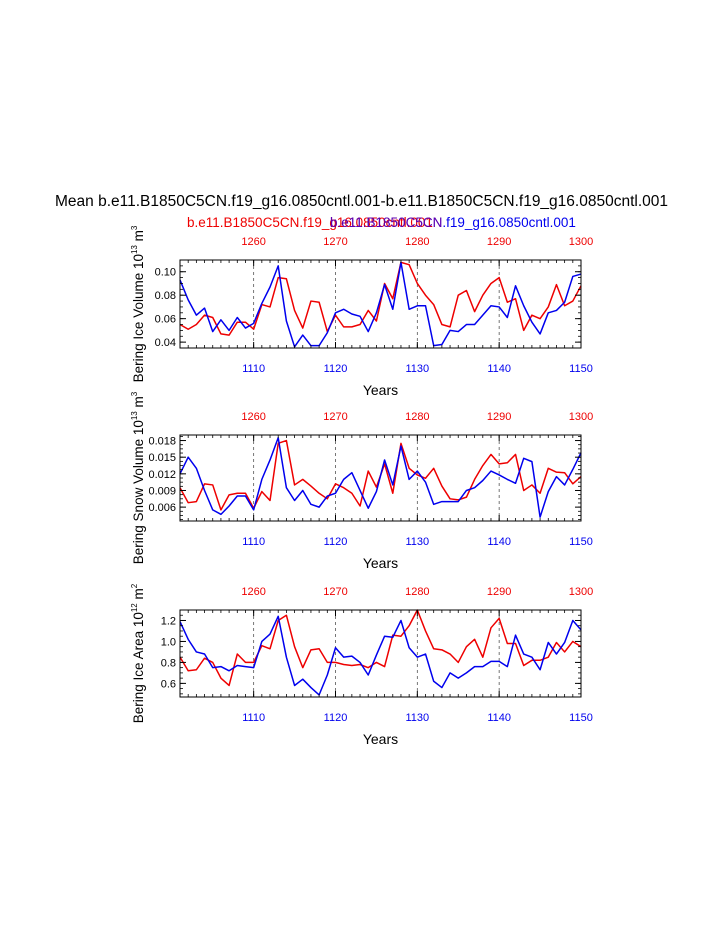 Image resolution: width=723 pixels, height=935 pixels. I want to click on y-tick-label: 0.012, so click(162, 475).